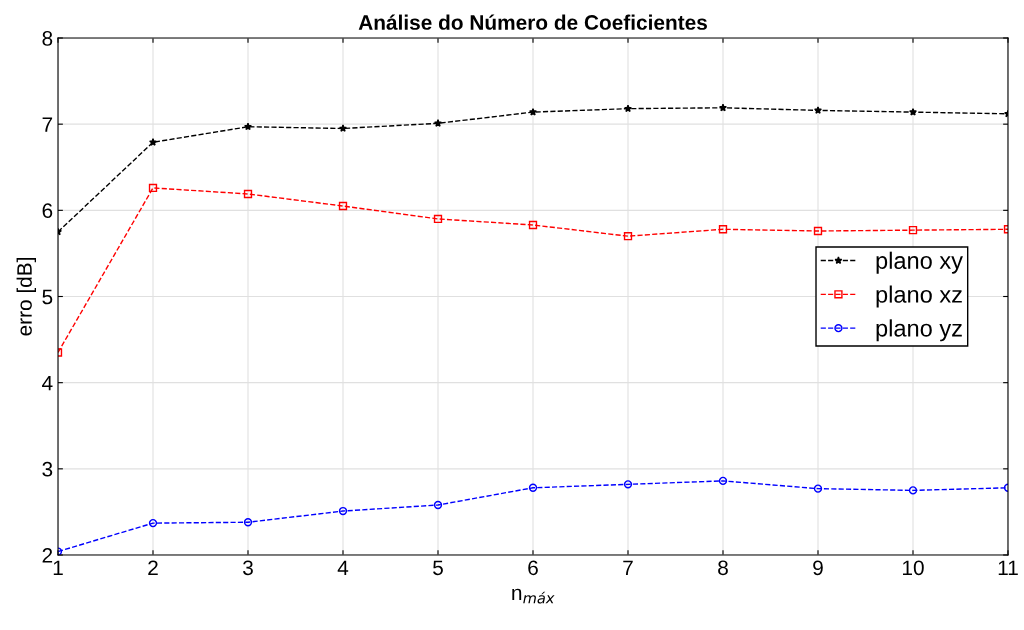 The width and height of the screenshot is (1024, 630). What do you see at coordinates (343, 567) in the screenshot?
I see `x-tick-label: 4` at bounding box center [343, 567].